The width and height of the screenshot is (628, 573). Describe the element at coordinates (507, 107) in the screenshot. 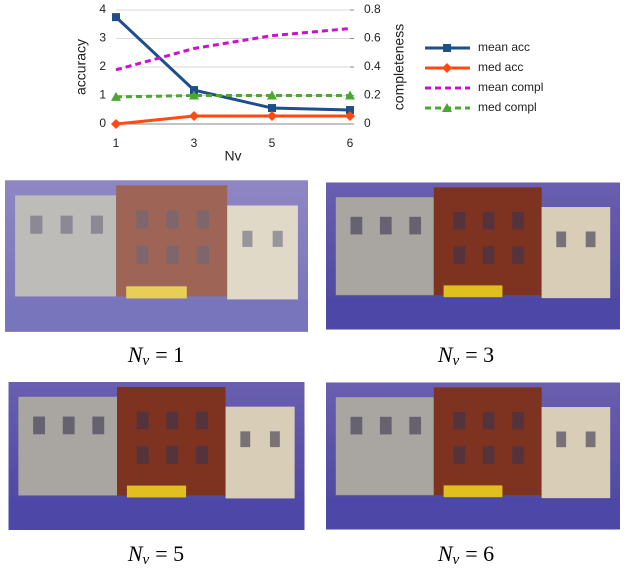

I see `legend-label: med compl` at that location.